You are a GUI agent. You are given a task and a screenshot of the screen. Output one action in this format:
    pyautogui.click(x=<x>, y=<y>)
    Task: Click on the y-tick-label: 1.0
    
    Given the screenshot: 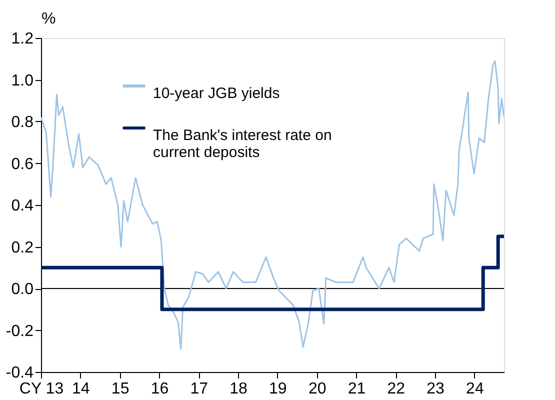 What is the action you would take?
    pyautogui.click(x=22, y=81)
    